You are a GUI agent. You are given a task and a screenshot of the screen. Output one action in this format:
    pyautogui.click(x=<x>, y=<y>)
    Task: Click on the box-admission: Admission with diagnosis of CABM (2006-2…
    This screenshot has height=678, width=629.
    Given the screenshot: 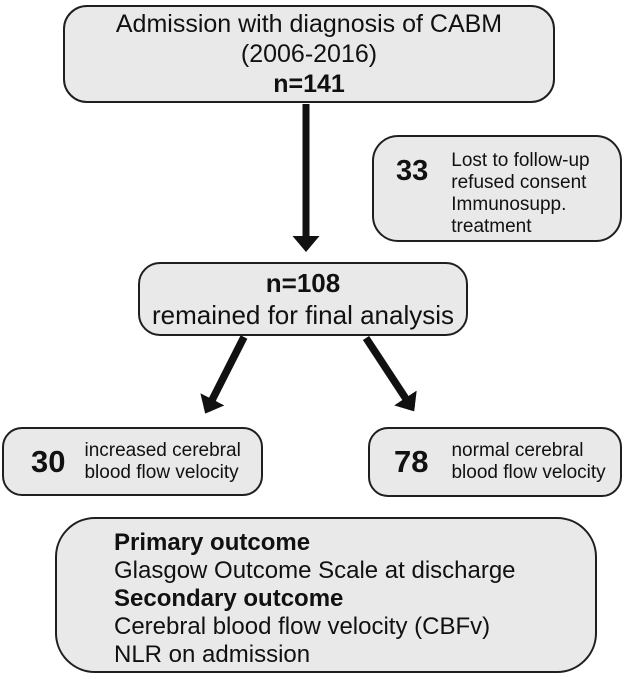 What is the action you would take?
    pyautogui.click(x=309, y=54)
    